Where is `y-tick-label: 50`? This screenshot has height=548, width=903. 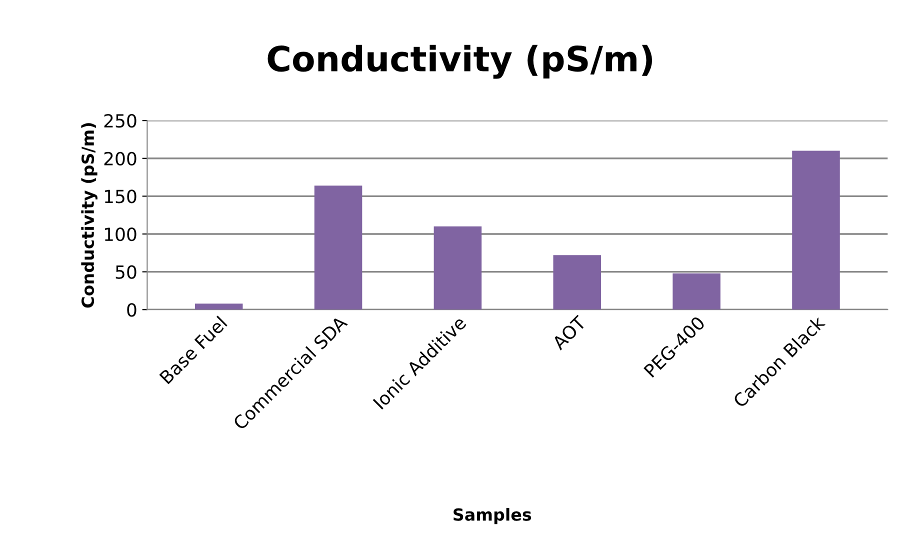 y-tick-label: 50 is located at coordinates (126, 272).